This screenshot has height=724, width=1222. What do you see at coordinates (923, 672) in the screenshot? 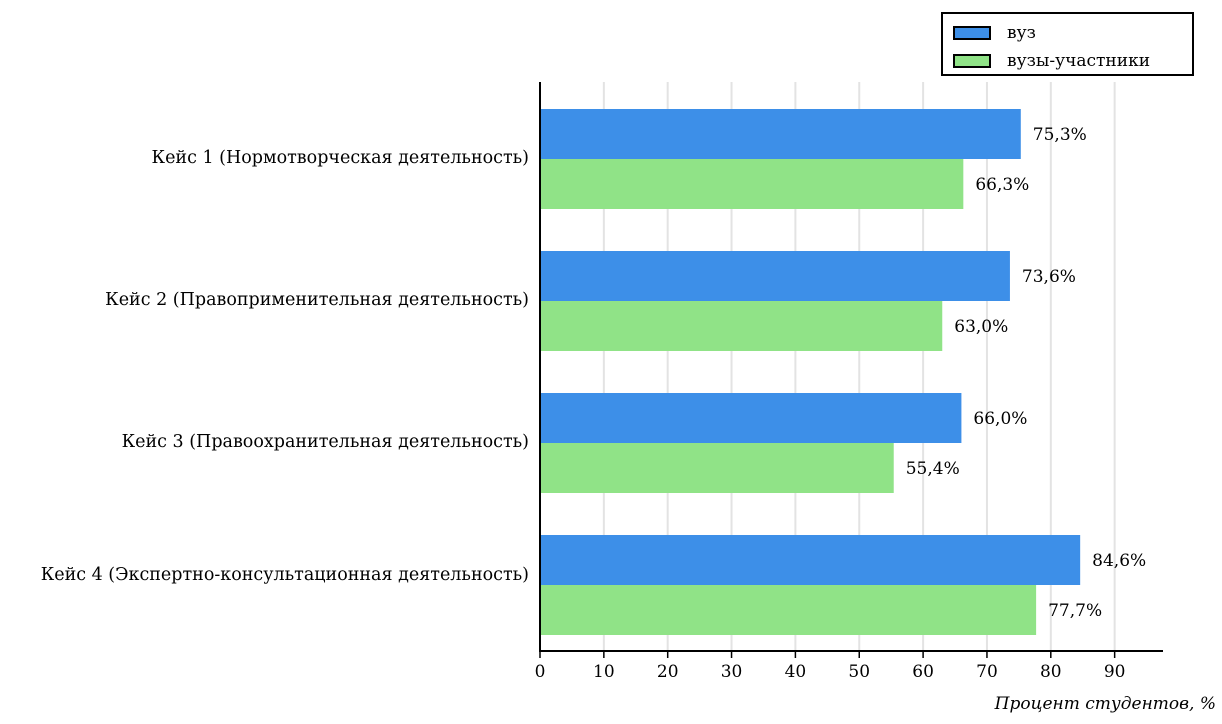
I see `x-tick-label-60: 60` at bounding box center [923, 672].